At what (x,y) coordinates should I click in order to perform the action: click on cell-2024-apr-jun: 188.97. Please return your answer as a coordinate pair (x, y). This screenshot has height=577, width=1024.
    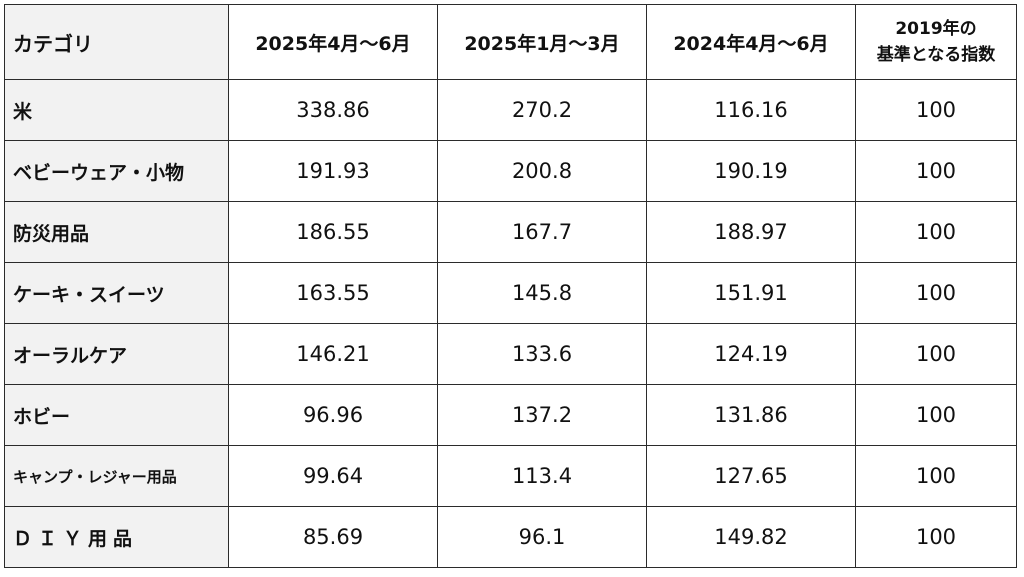
    Looking at the image, I should click on (751, 232).